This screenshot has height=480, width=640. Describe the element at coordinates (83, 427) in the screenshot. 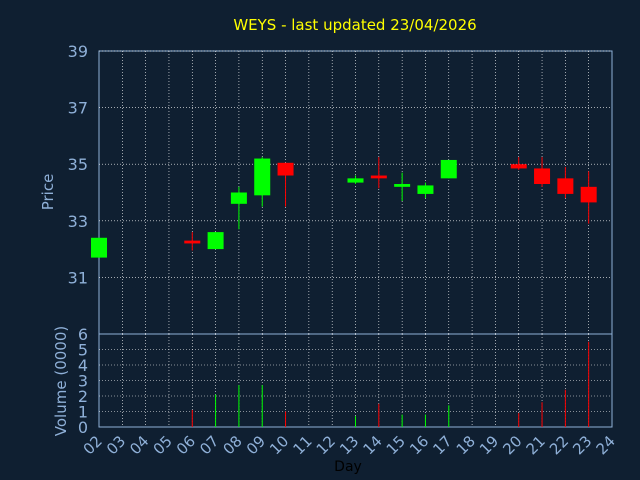

I see `volume-tick-label: 0` at that location.